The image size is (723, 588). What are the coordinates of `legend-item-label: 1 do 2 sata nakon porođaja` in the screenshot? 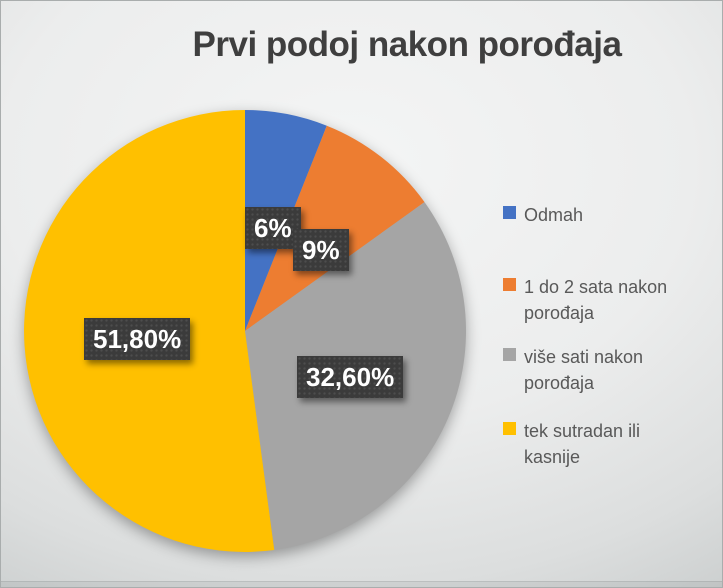 It's located at (596, 300).